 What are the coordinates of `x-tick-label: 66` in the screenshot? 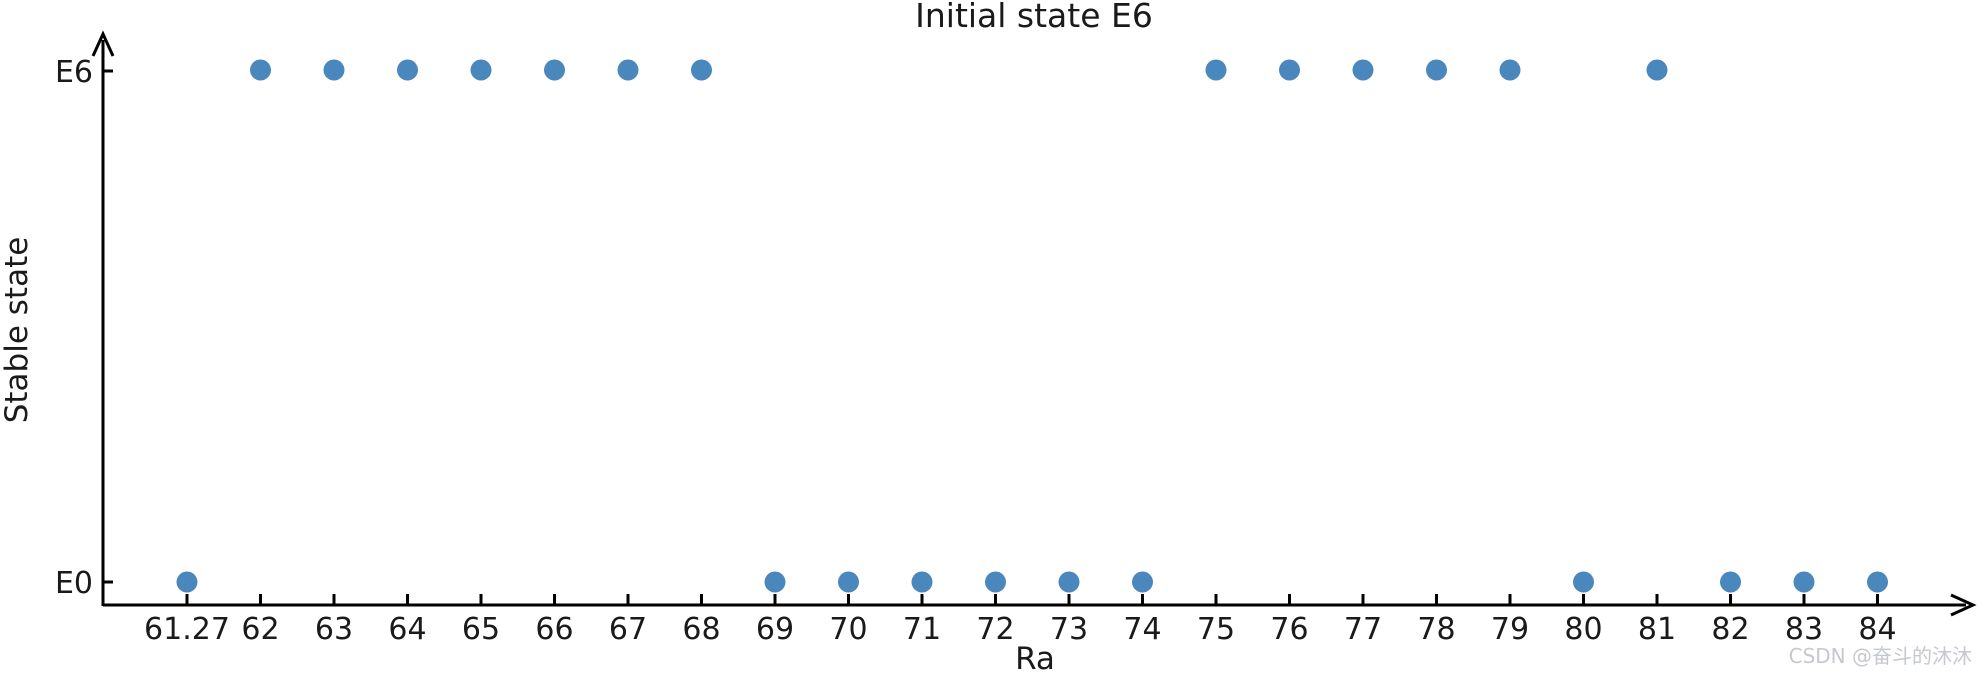 It's located at (554, 629).